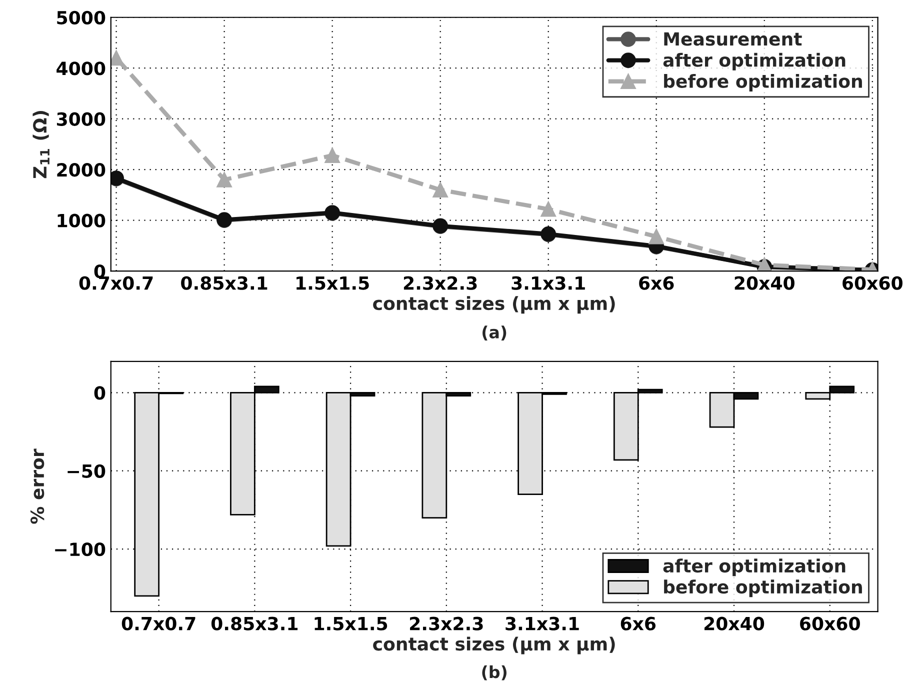  Describe the element at coordinates (81, 170) in the screenshot. I see `y-tick-label: 2000` at that location.